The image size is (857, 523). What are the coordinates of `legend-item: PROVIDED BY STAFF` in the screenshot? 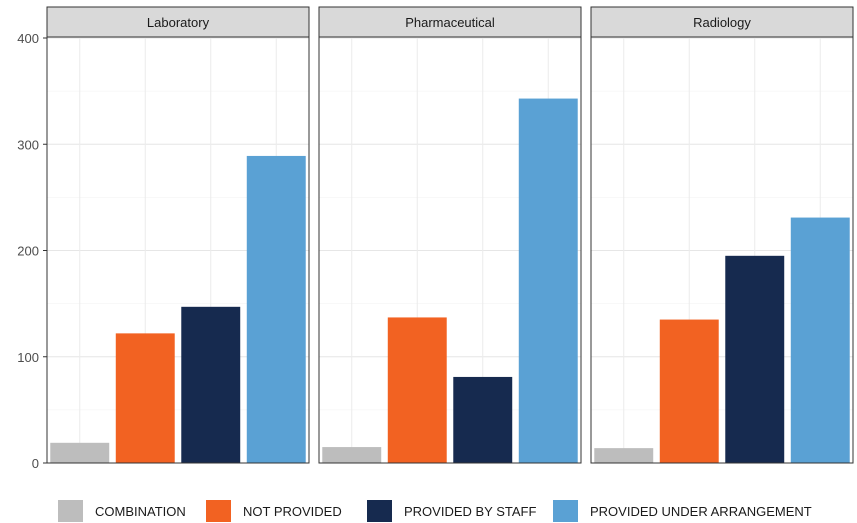 It's located at (451, 511).